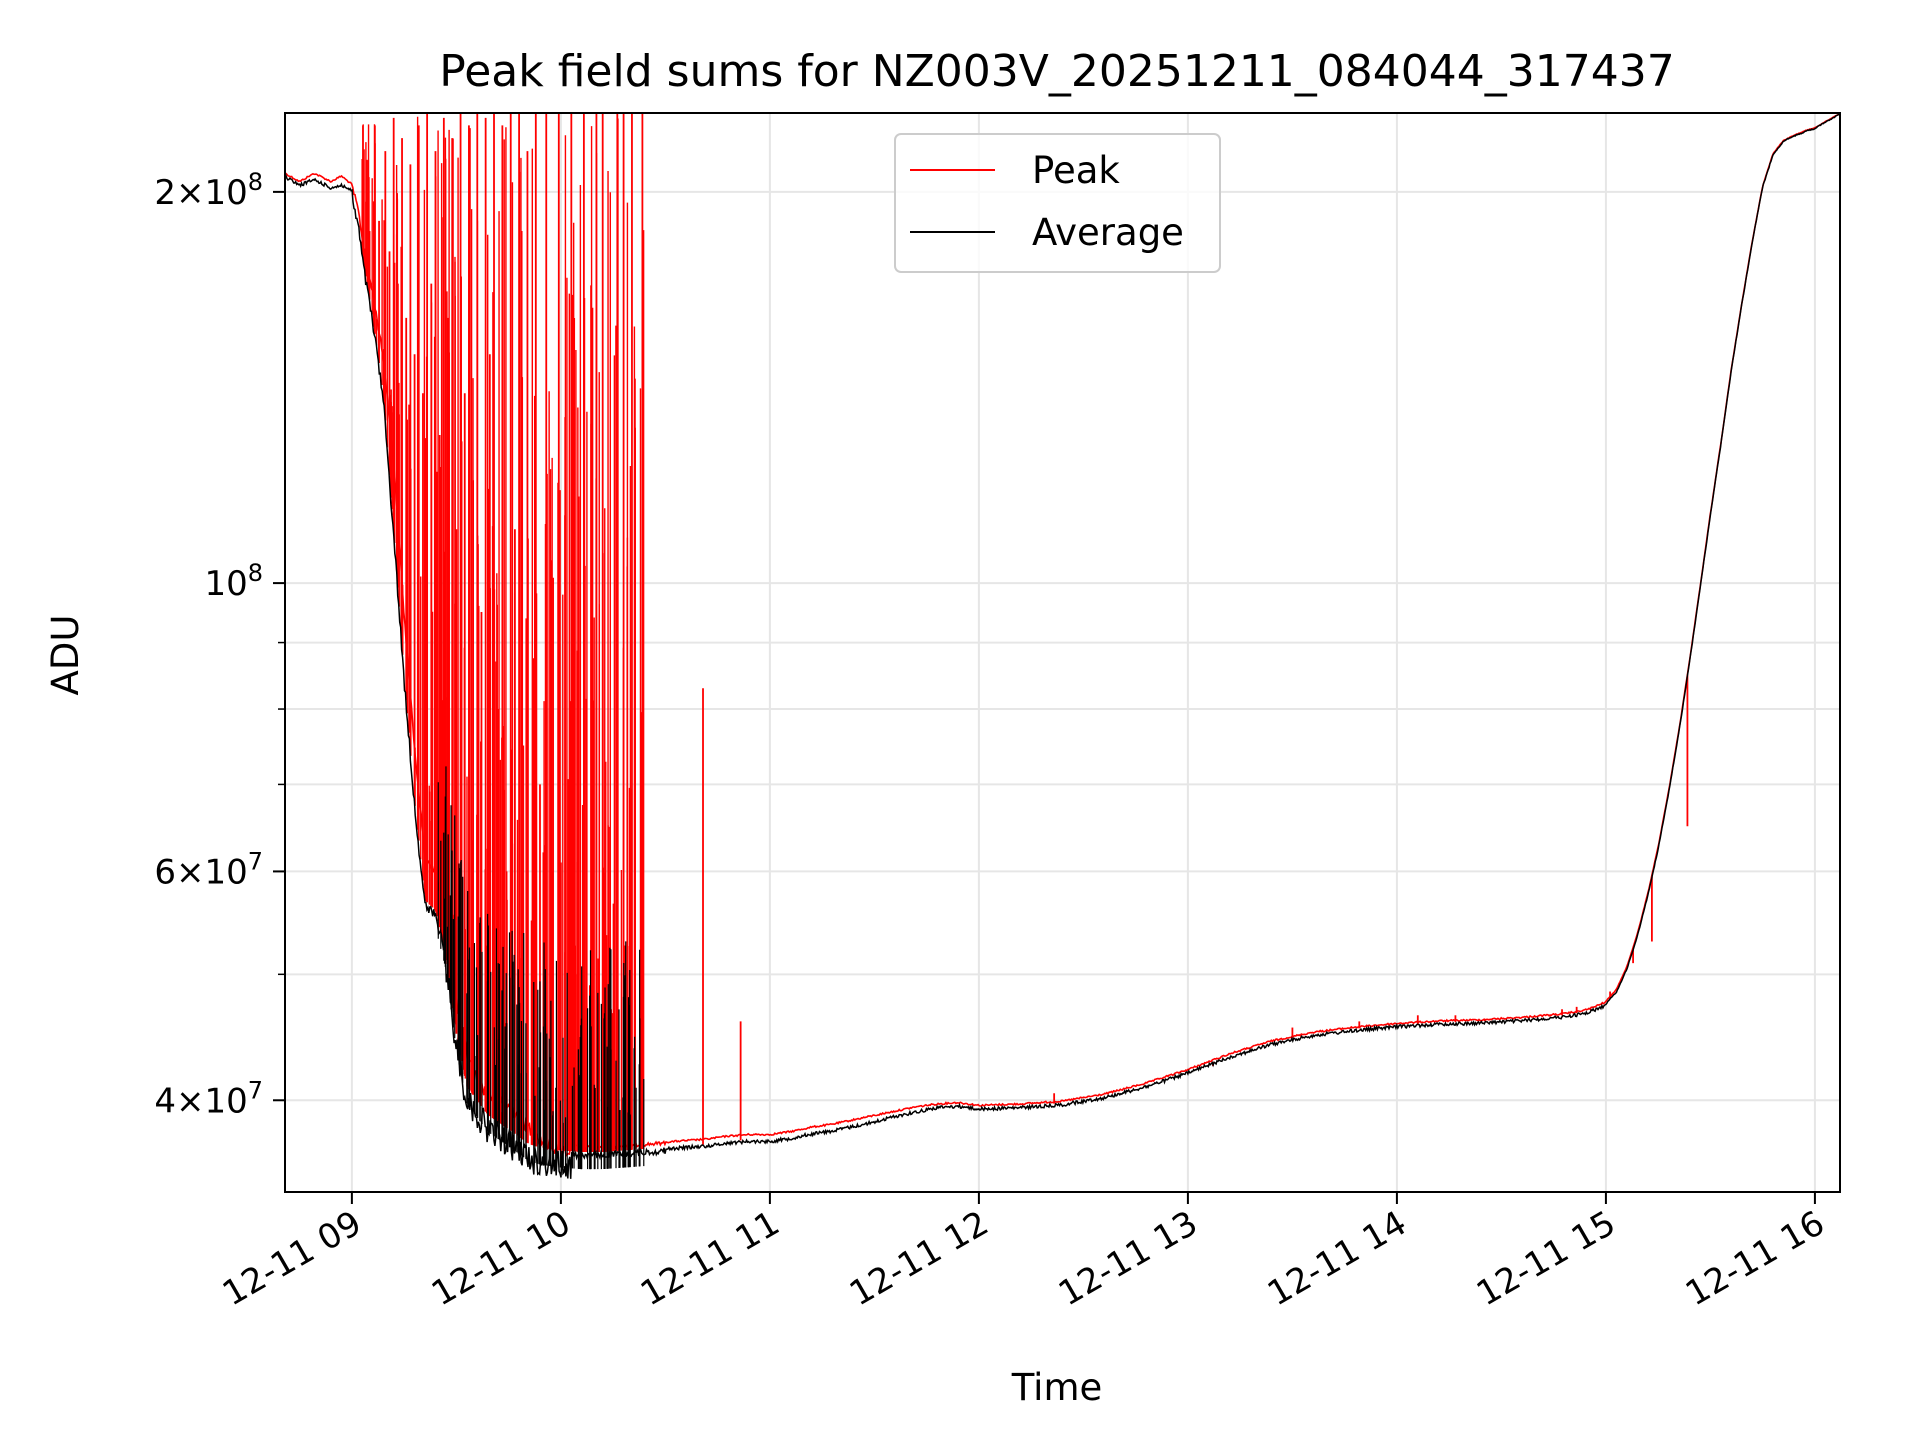 This screenshot has height=1440, width=1920. What do you see at coordinates (65, 655) in the screenshot?
I see `y-axis-title: ADU` at bounding box center [65, 655].